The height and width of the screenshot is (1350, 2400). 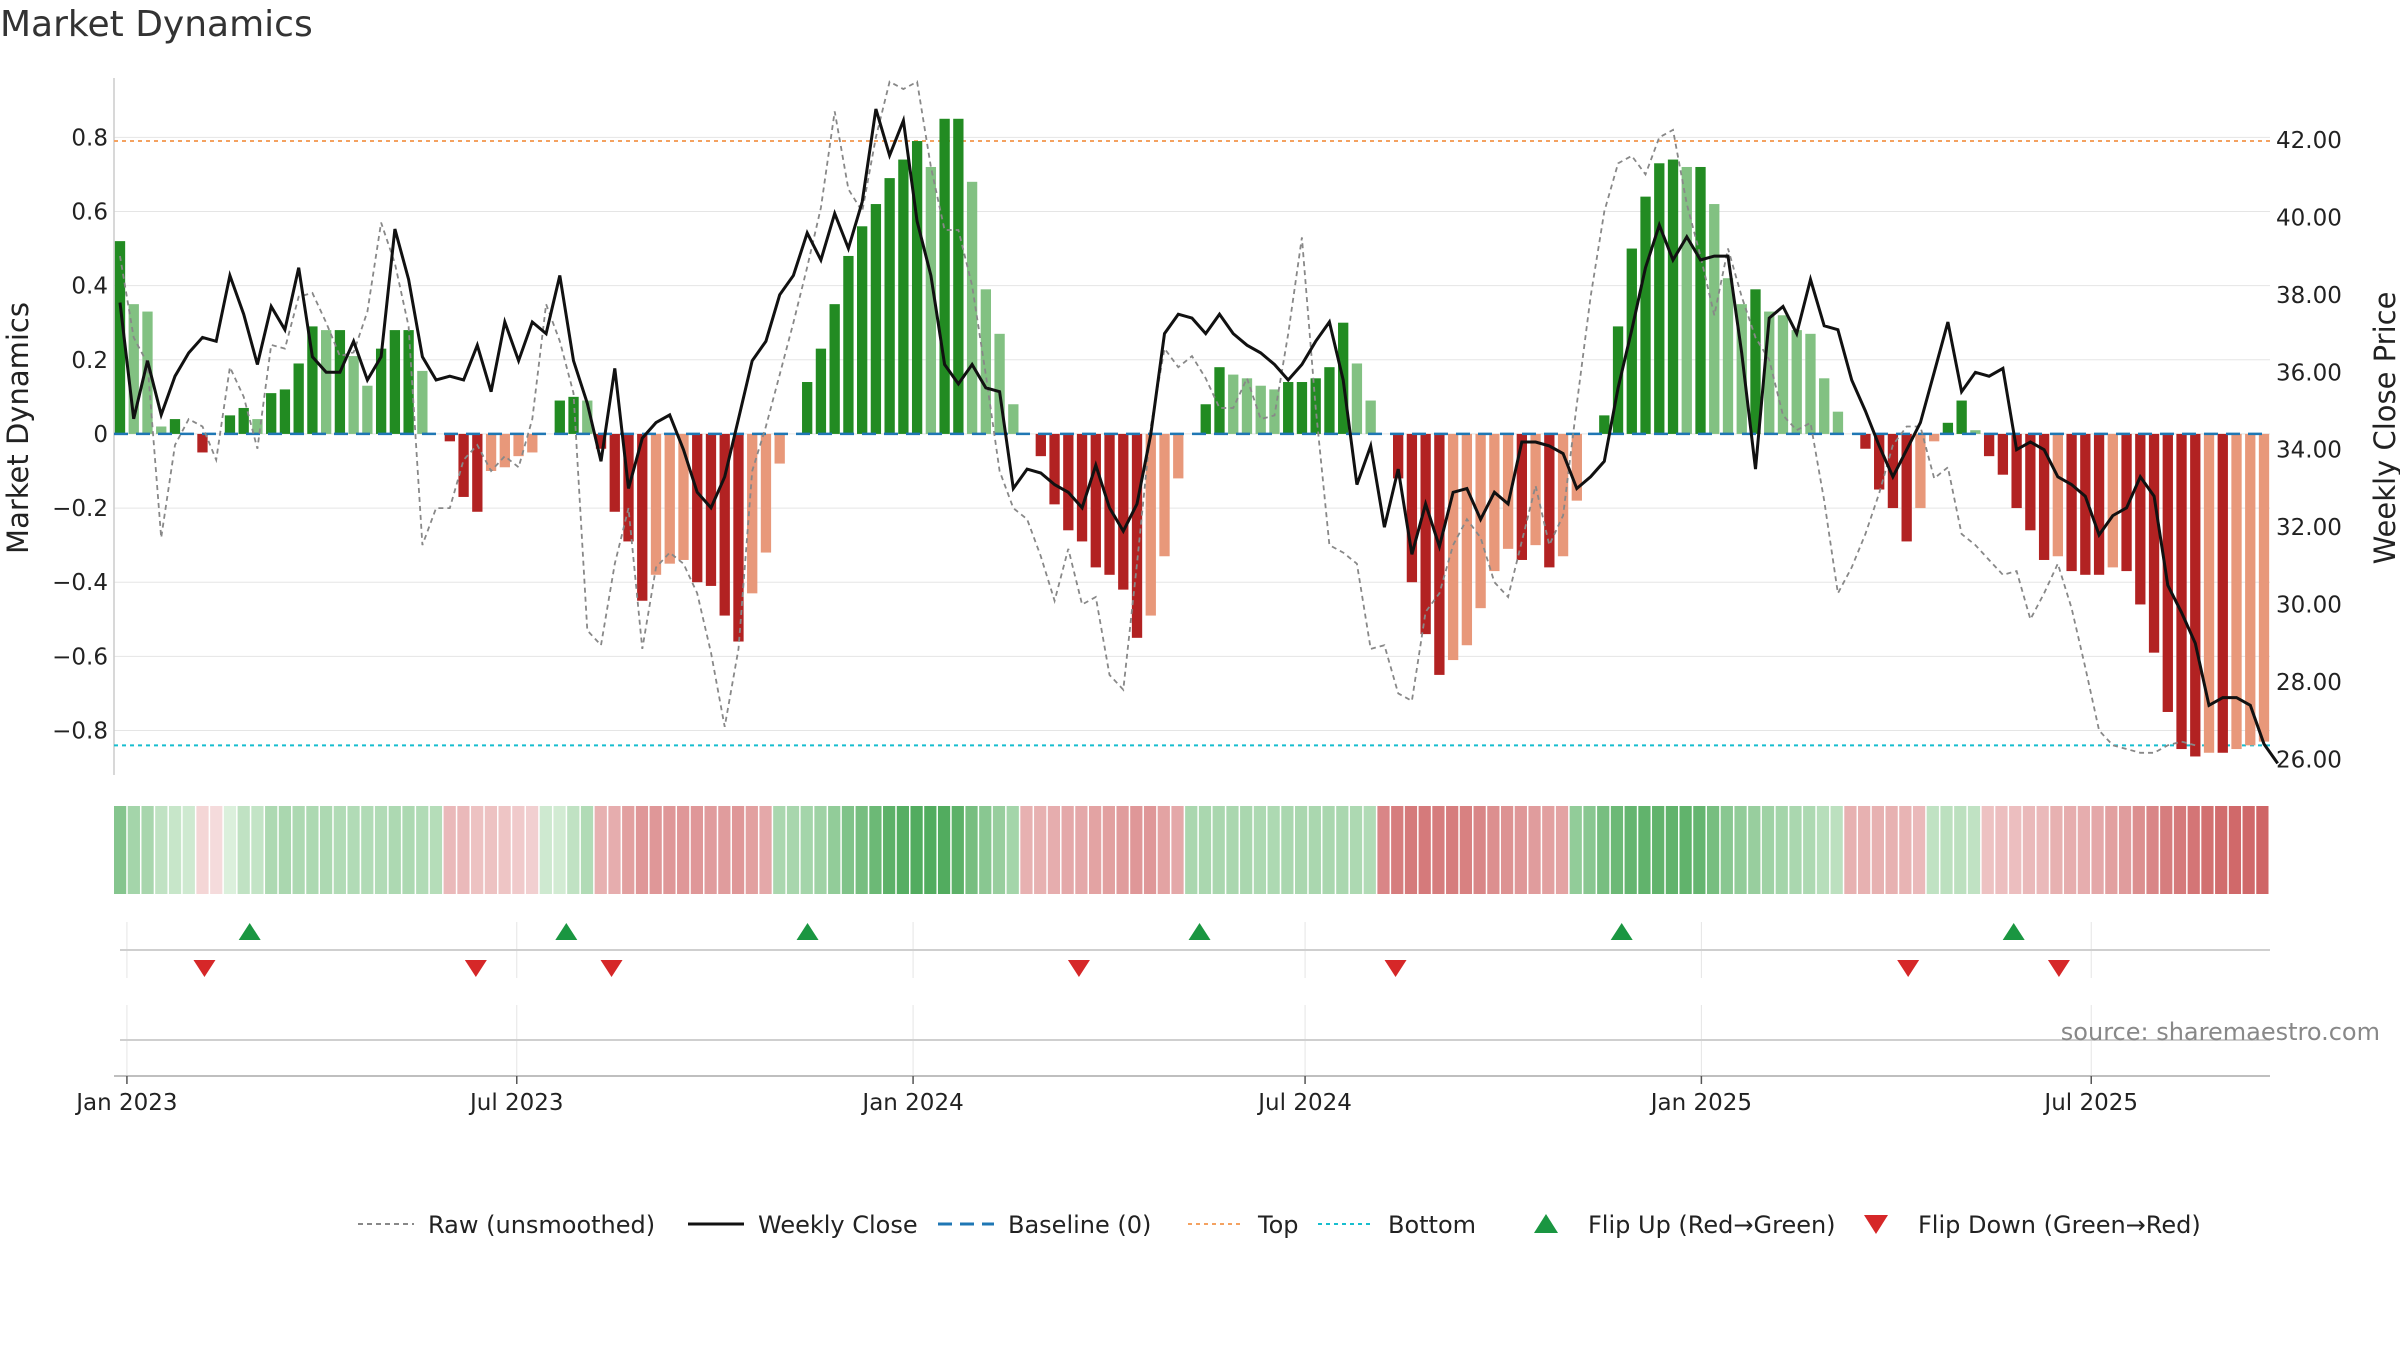 What do you see at coordinates (2090, 1103) in the screenshot?
I see `x-tick-label: Jul 2025` at bounding box center [2090, 1103].